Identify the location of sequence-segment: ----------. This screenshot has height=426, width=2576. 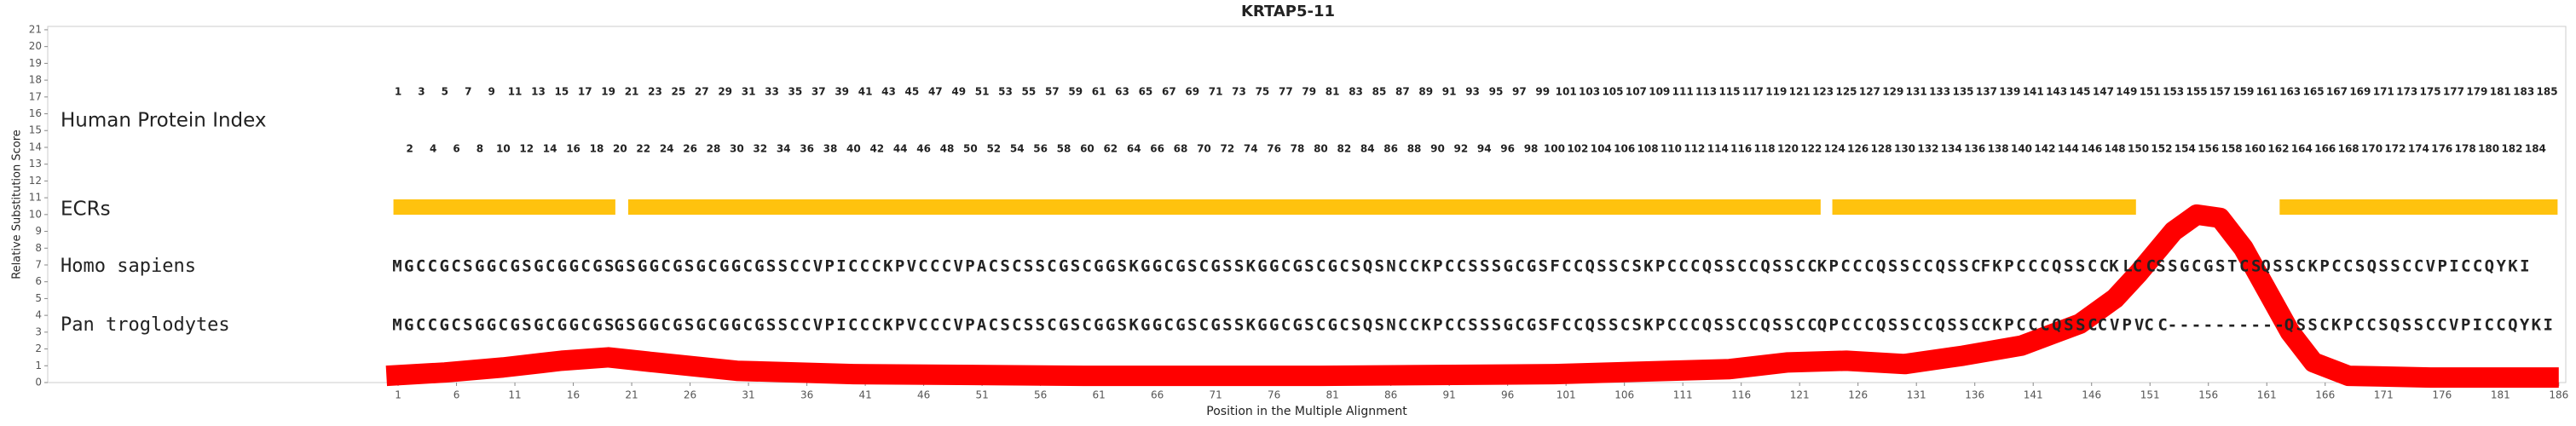
(2226, 325).